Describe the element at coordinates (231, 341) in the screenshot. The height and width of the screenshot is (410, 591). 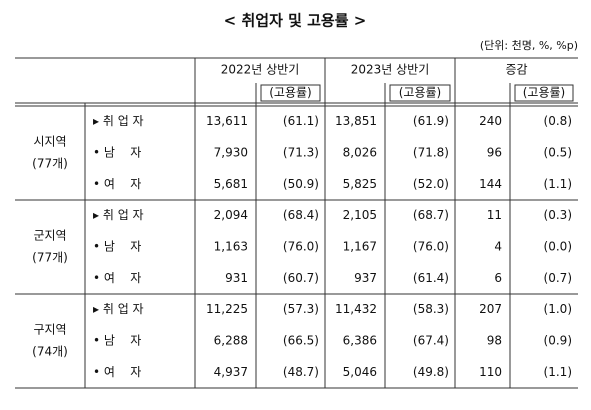
I see `value-cell: 6,288` at that location.